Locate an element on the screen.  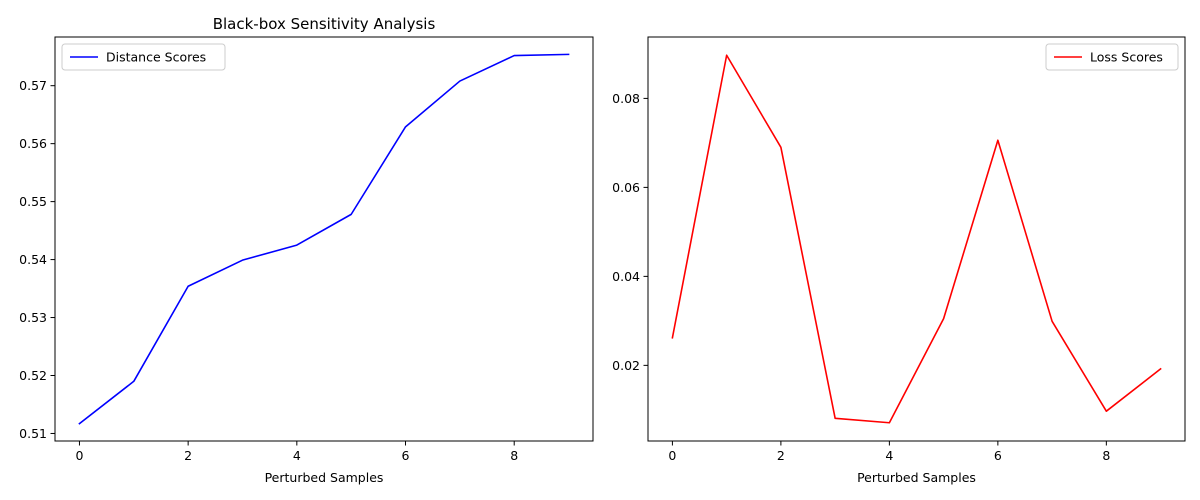
legend-label: Distance Scores is located at coordinates (156, 57).